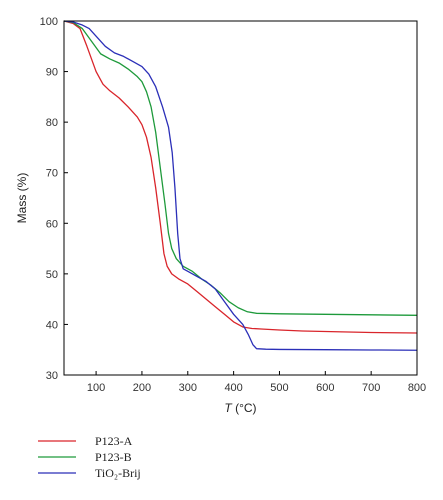  What do you see at coordinates (244, 408) in the screenshot?
I see `x-axis-unit: (°C)` at bounding box center [244, 408].